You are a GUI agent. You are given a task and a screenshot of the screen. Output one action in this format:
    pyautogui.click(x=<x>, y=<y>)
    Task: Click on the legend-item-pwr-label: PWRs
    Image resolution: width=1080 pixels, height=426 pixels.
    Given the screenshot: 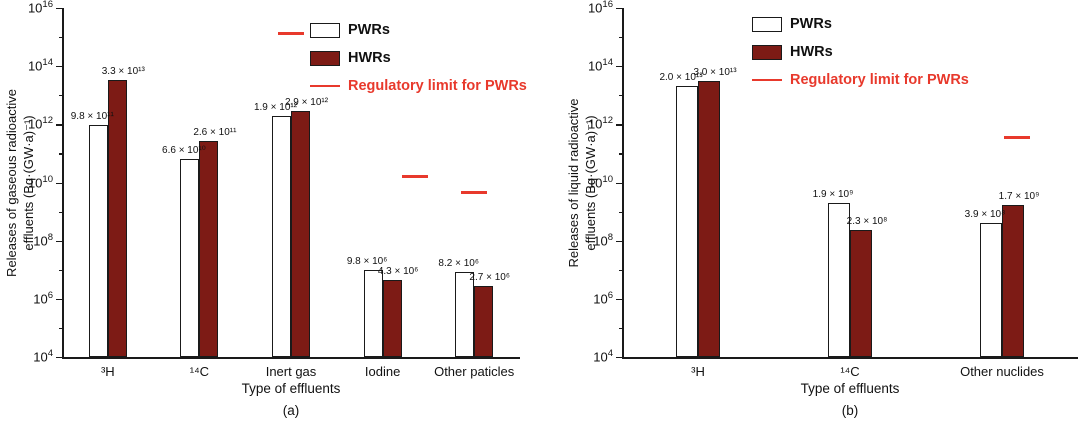 What is the action you would take?
    pyautogui.click(x=811, y=24)
    